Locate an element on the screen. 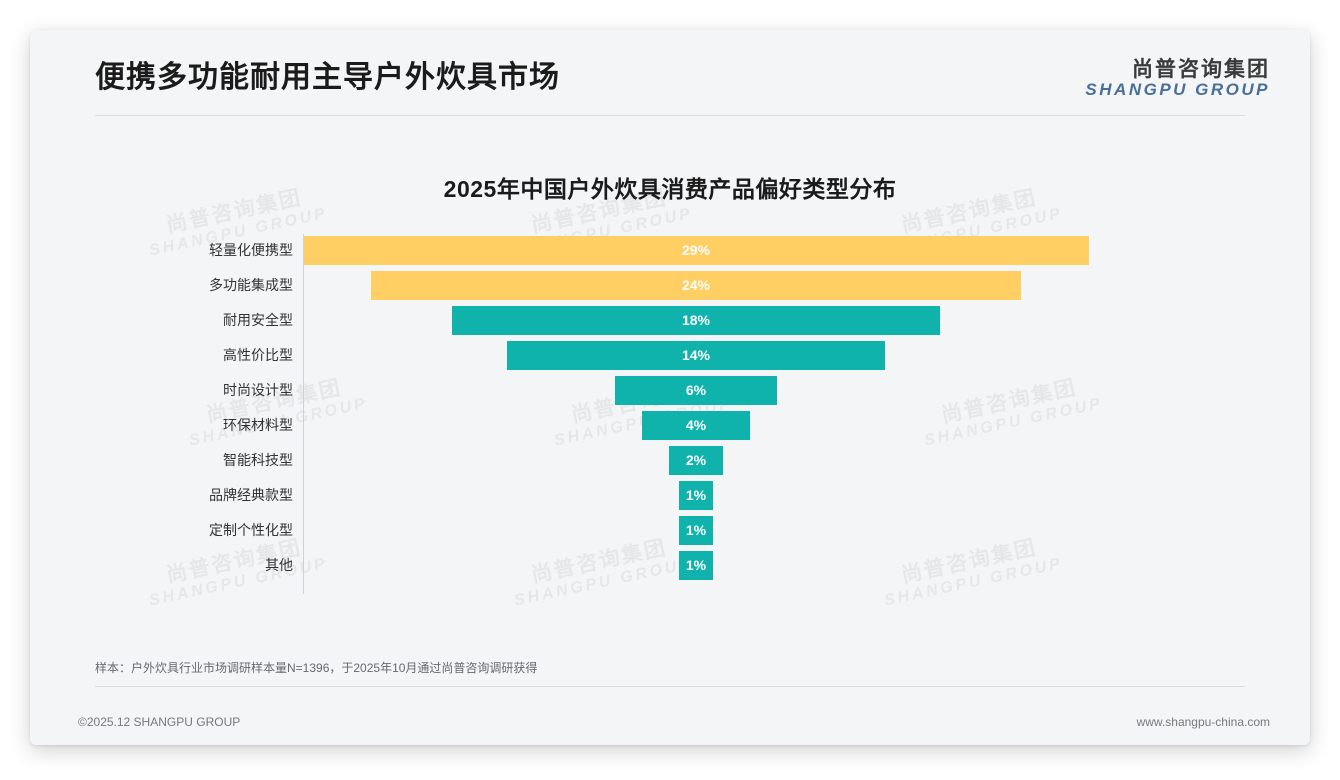  chart-title: 2025年中国户外炊具消费产品偏好类型分布 is located at coordinates (670, 189).